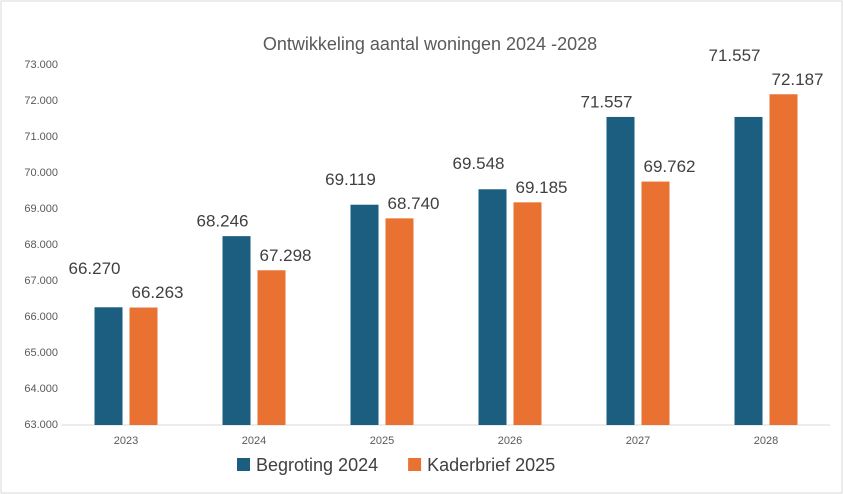  I want to click on y-tick-label: 68.000, so click(41, 245).